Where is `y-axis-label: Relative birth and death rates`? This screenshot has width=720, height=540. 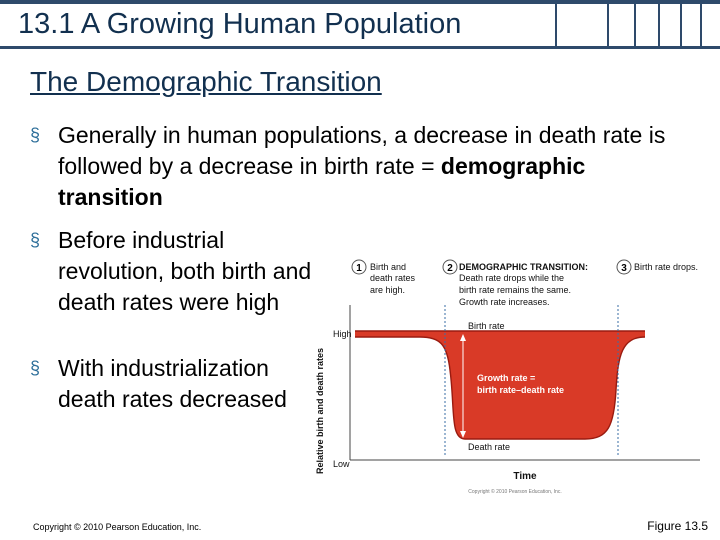
y-axis-label: Relative birth and death rates is located at coordinates (320, 411).